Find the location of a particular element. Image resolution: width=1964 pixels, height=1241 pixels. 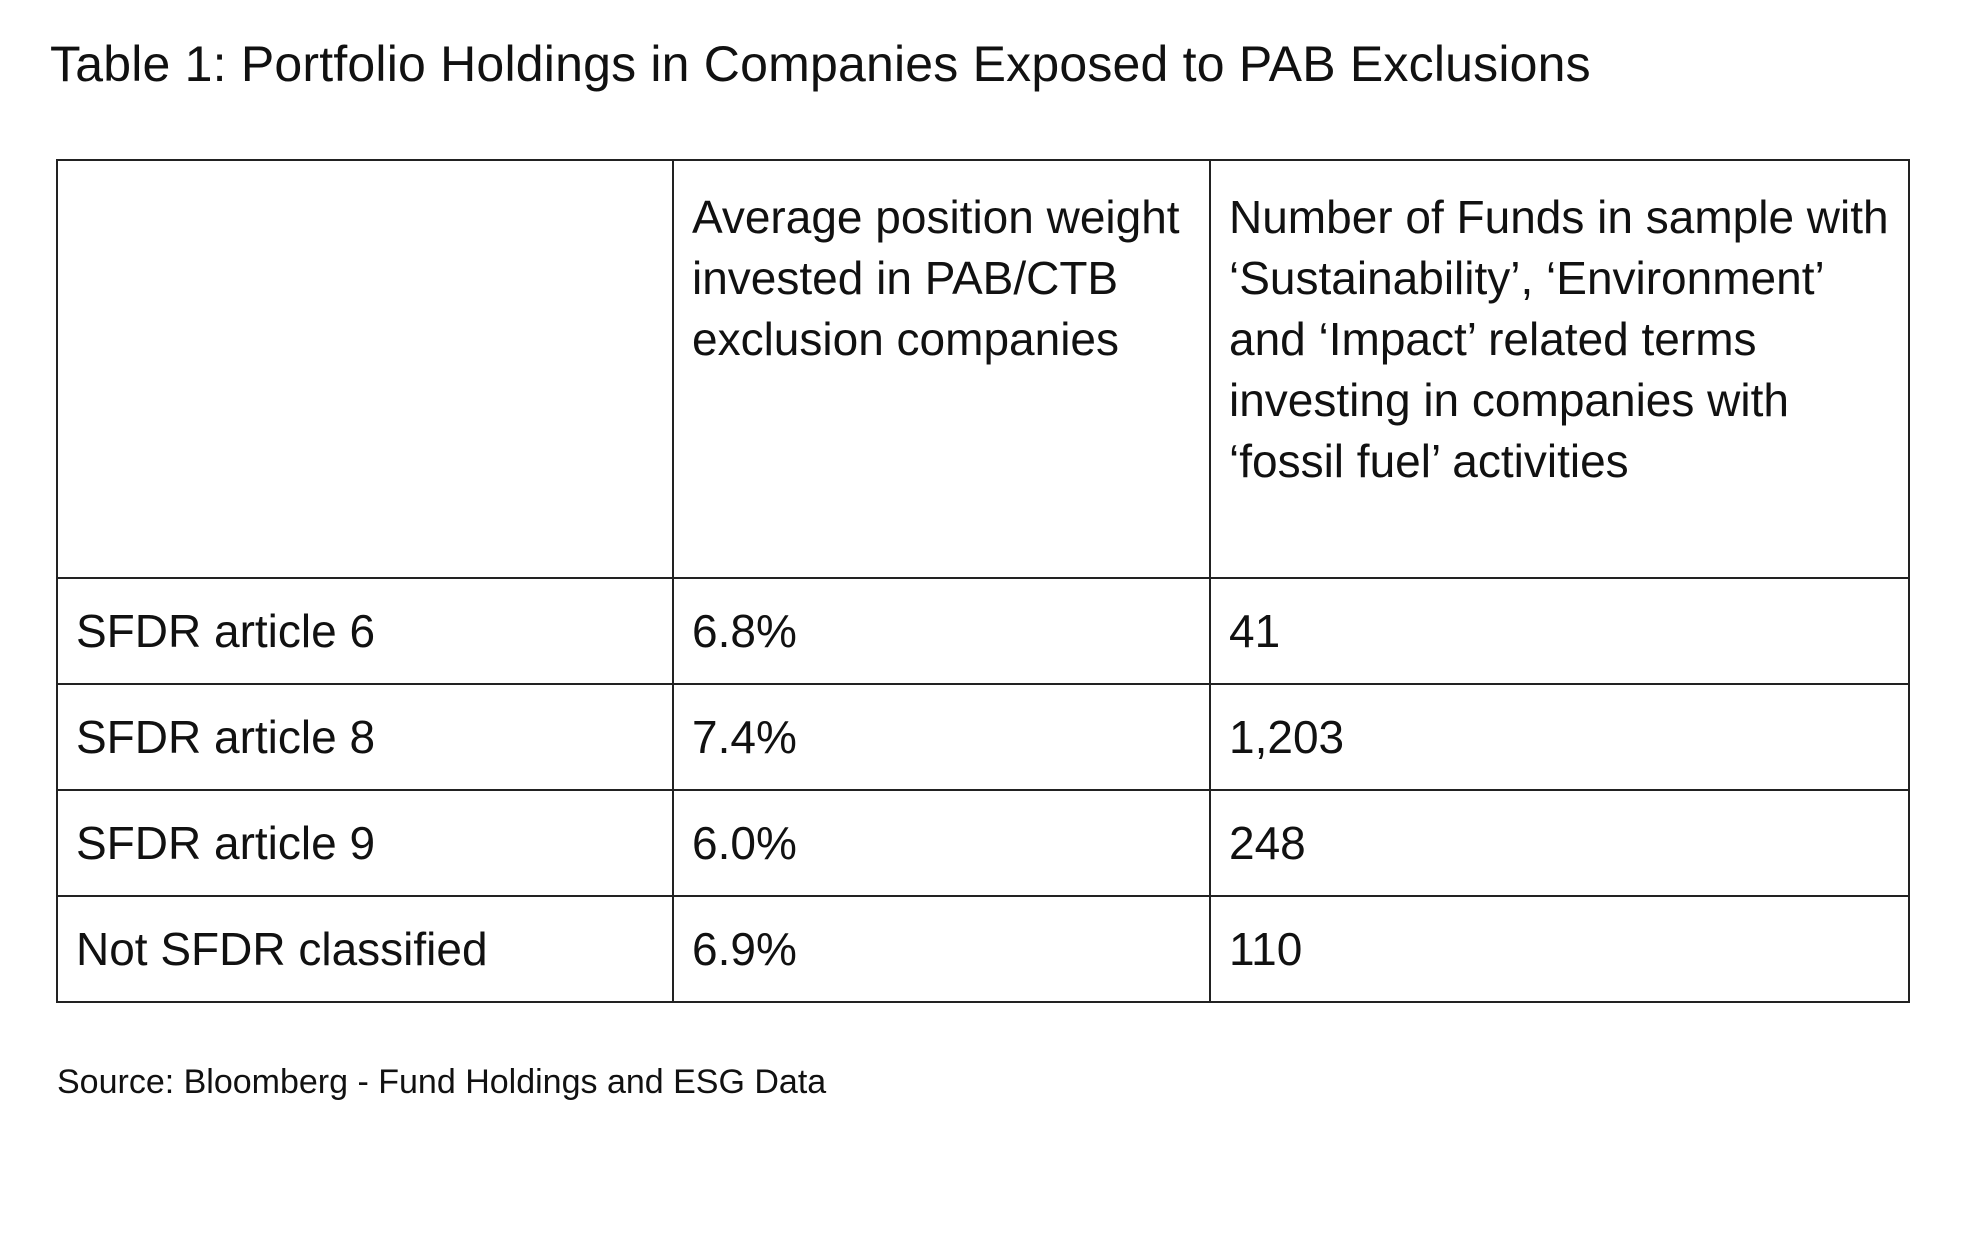

average-weight-cell: 7.4% is located at coordinates (941, 737).